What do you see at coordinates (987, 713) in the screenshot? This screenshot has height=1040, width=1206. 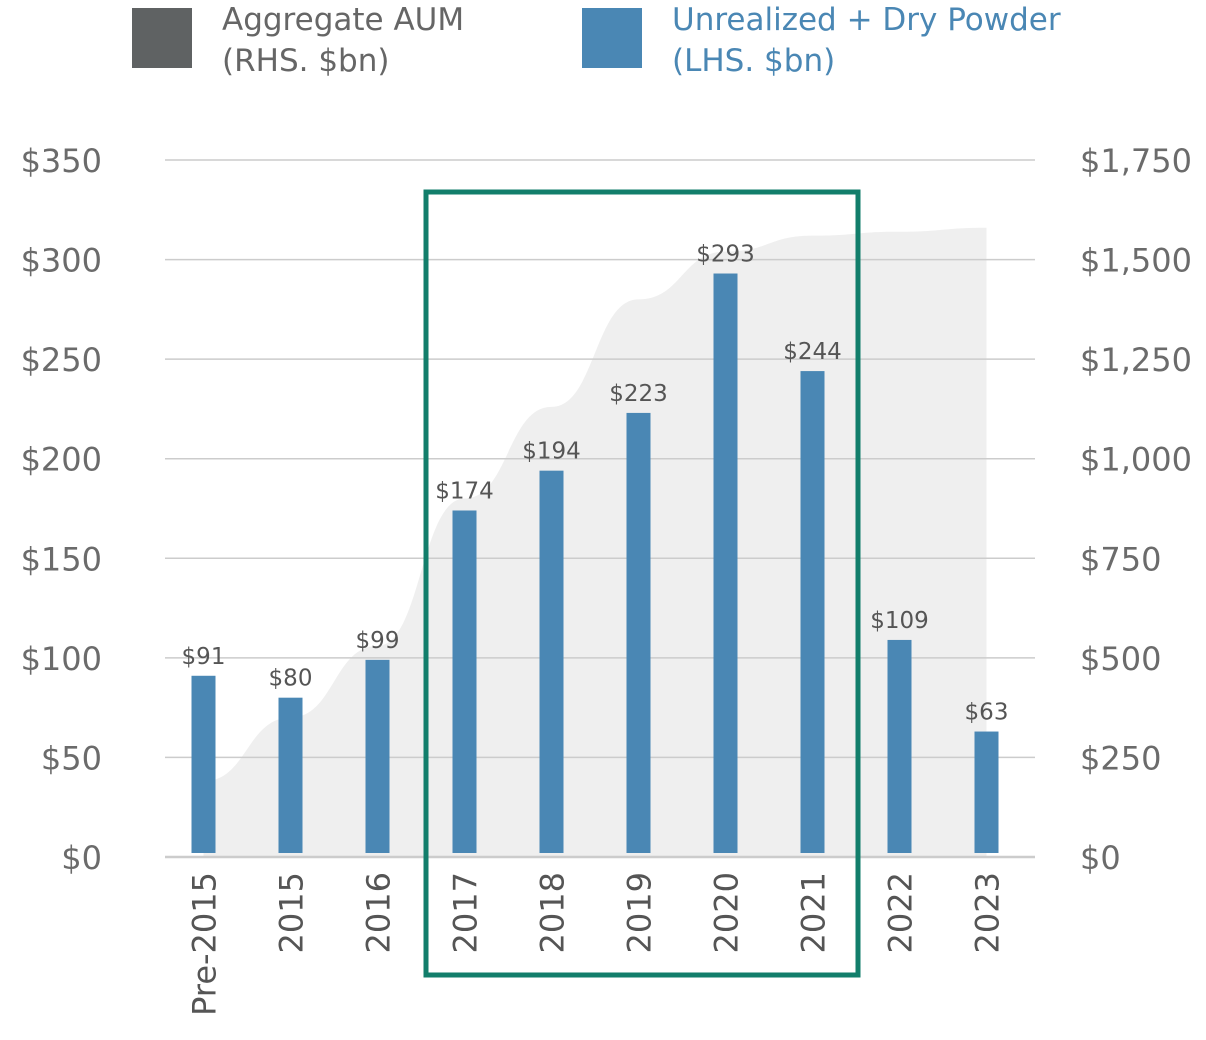 I see `bar-data-label: $63` at bounding box center [987, 713].